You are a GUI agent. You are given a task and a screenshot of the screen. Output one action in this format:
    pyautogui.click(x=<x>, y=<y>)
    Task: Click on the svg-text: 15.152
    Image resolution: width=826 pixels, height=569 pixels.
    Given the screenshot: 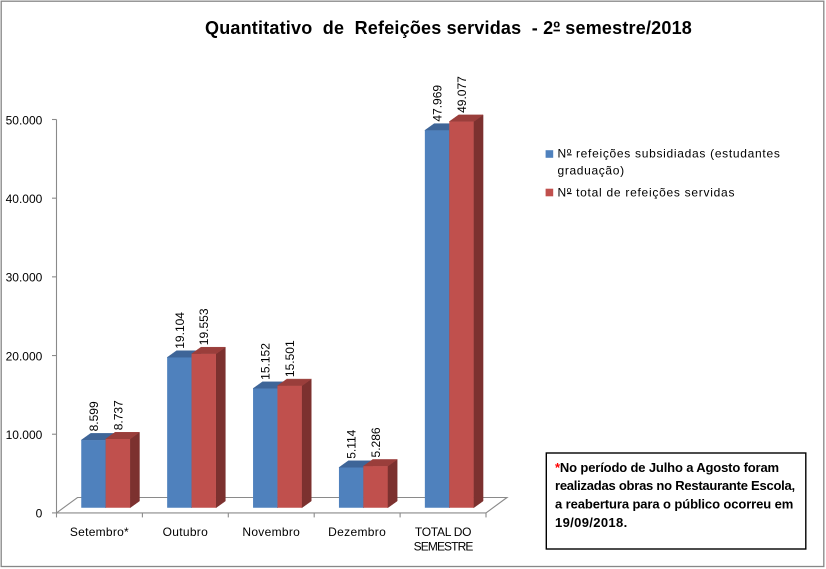 What is the action you would take?
    pyautogui.click(x=266, y=361)
    